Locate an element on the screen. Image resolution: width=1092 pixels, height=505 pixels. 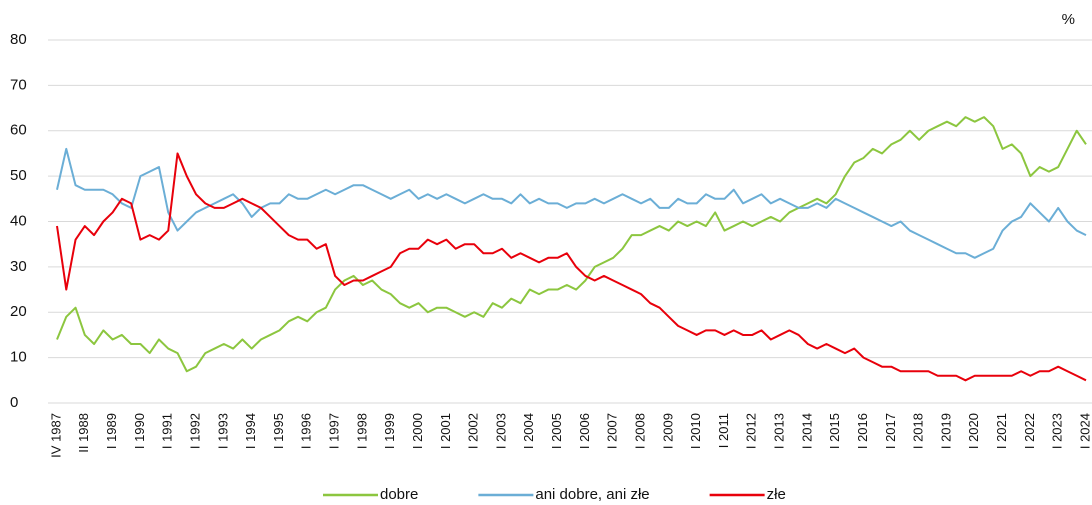
x-tick-label: I 1998 is located at coordinates (361, 431).